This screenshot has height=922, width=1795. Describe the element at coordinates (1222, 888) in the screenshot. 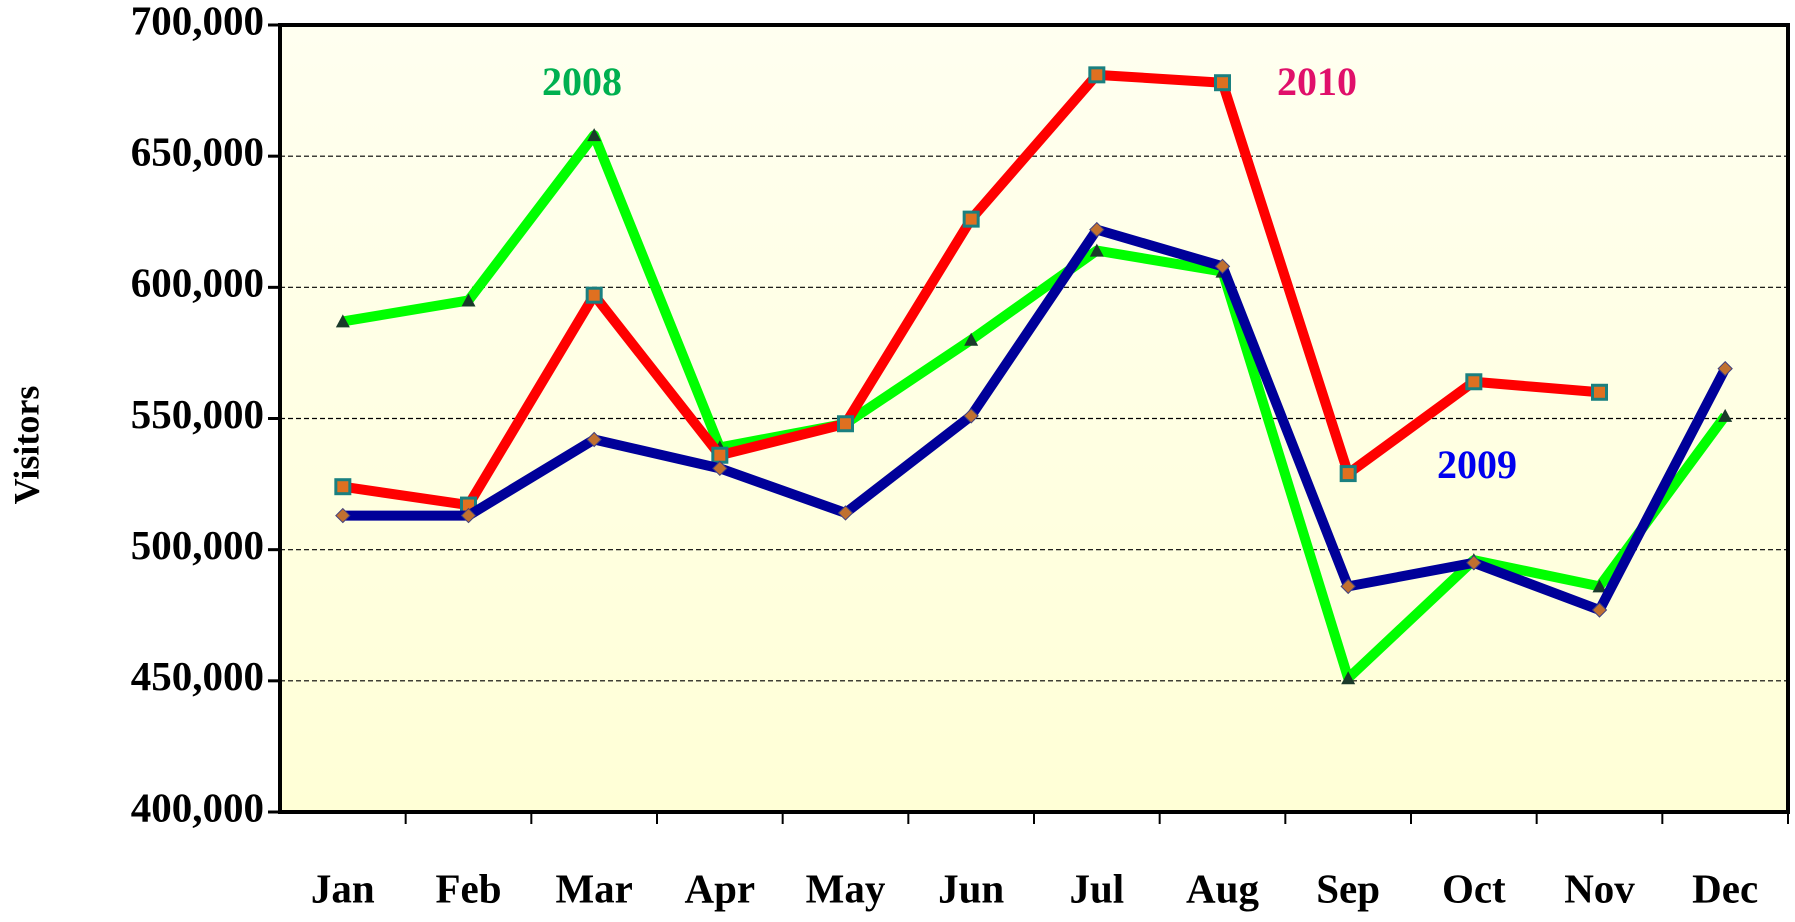

I see `x-tick-label: Aug` at that location.